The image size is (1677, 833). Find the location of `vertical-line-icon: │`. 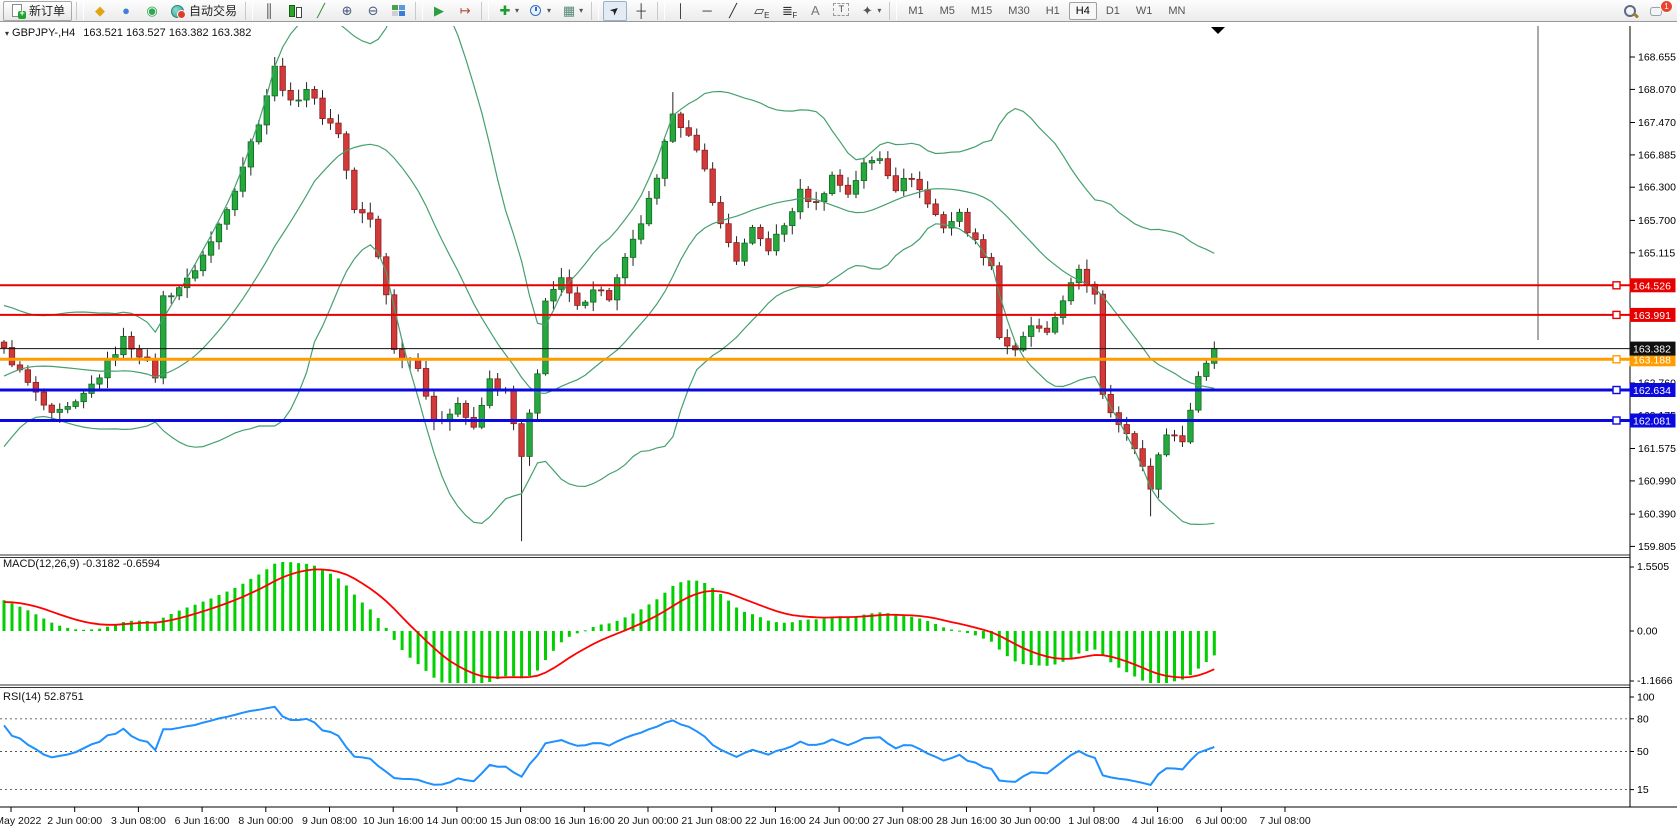

vertical-line-icon: │ is located at coordinates (681, 11).